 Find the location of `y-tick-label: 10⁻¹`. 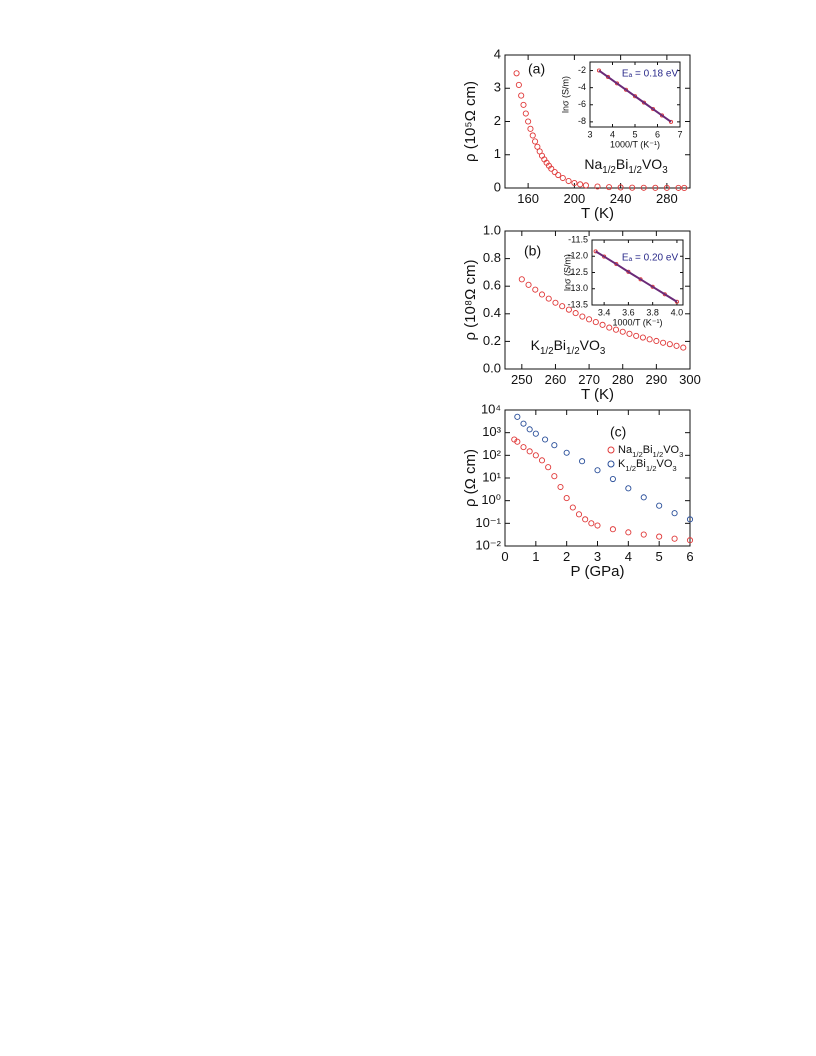

y-tick-label: 10⁻¹ is located at coordinates (488, 522).